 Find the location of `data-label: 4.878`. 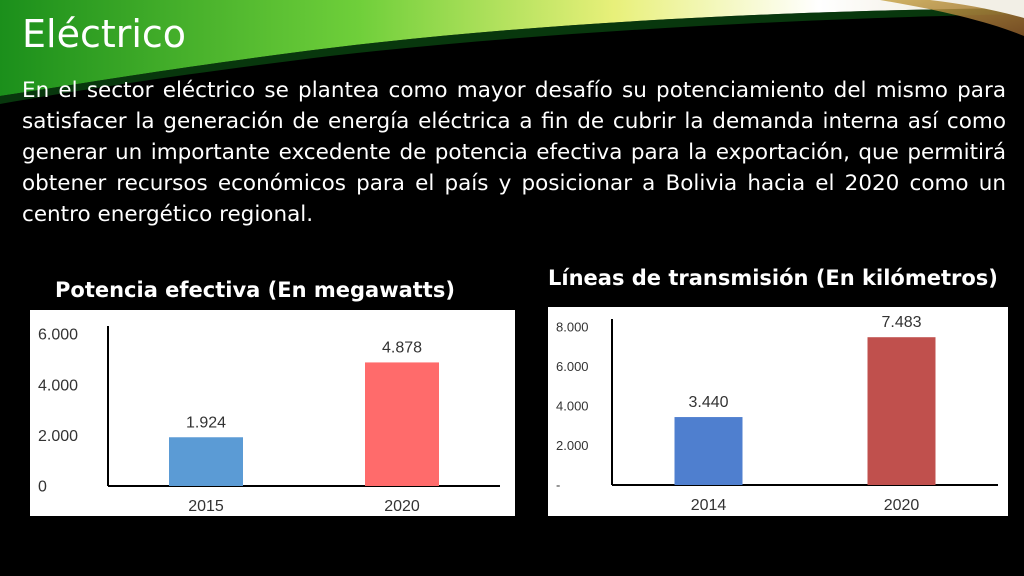

data-label: 4.878 is located at coordinates (402, 347).